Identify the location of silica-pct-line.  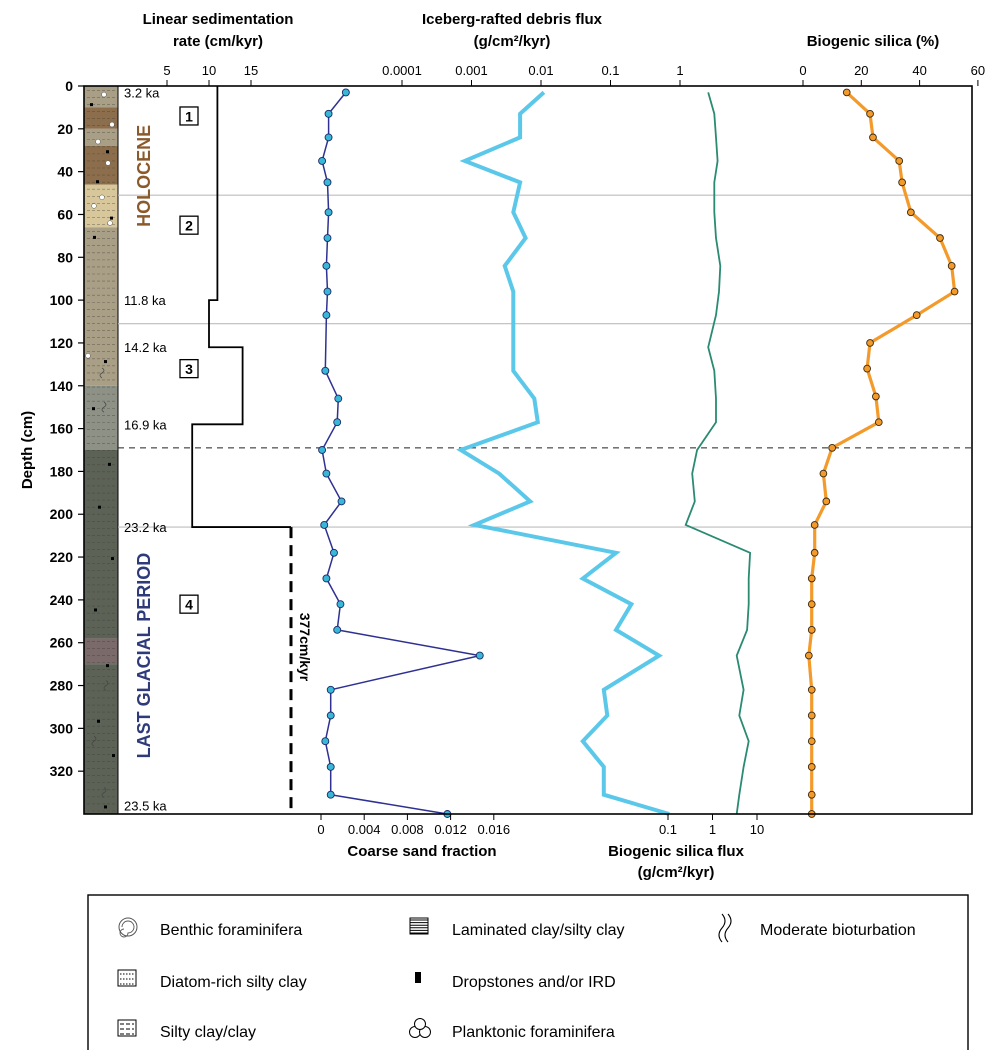
(882, 452).